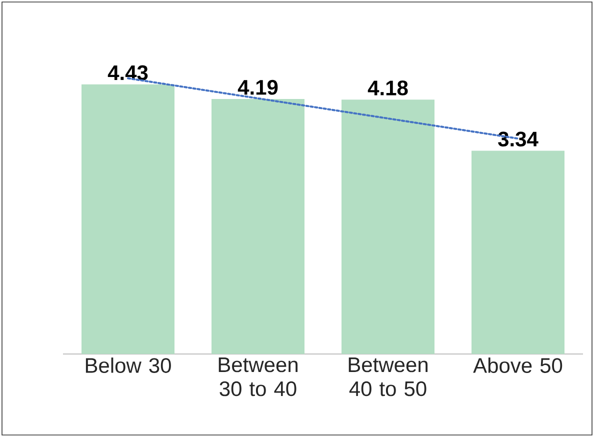 This screenshot has height=437, width=594. Describe the element at coordinates (258, 377) in the screenshot. I see `x-tick-label: Between 30 to 40` at that location.